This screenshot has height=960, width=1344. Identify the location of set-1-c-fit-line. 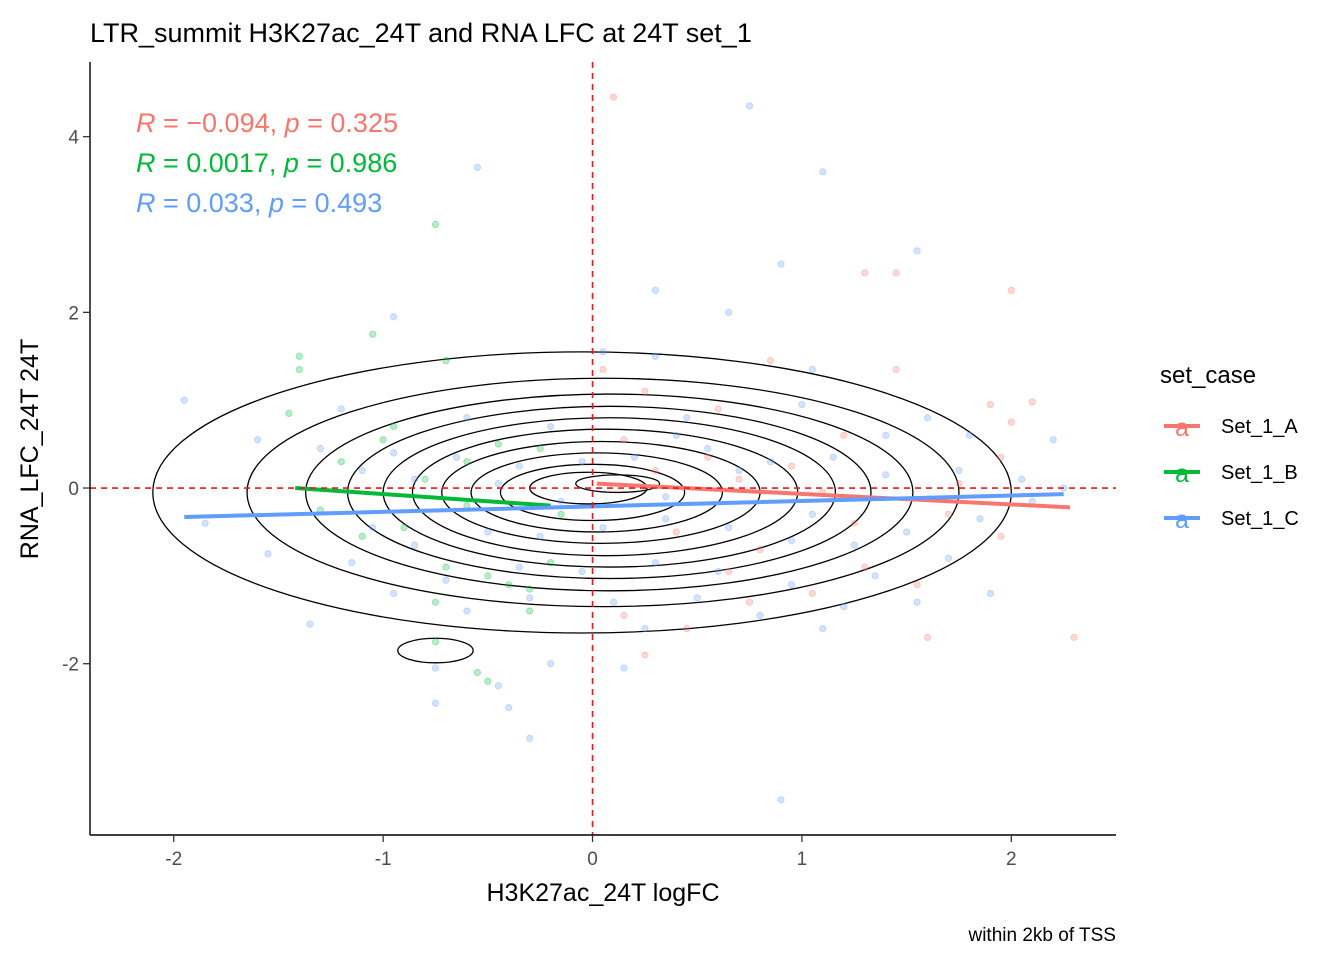
(624, 506).